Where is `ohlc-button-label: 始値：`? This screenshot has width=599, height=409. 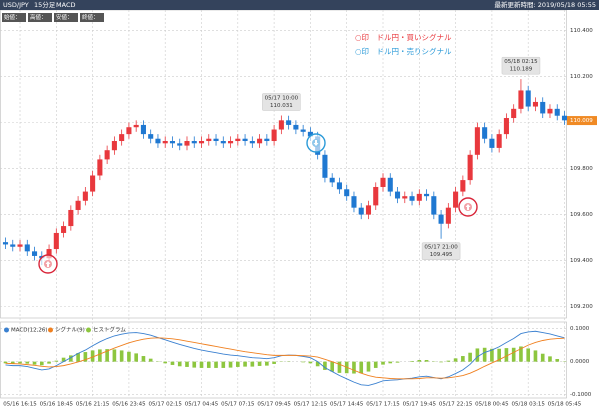
ohlc-button-label: 始値： is located at coordinates (12, 17).